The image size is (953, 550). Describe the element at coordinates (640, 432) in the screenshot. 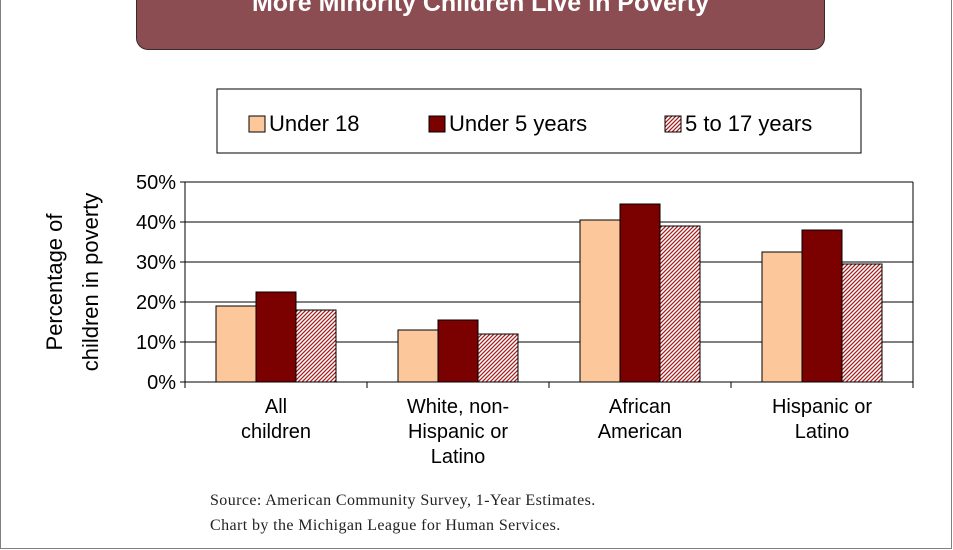

I see `x-tick-label: American` at that location.